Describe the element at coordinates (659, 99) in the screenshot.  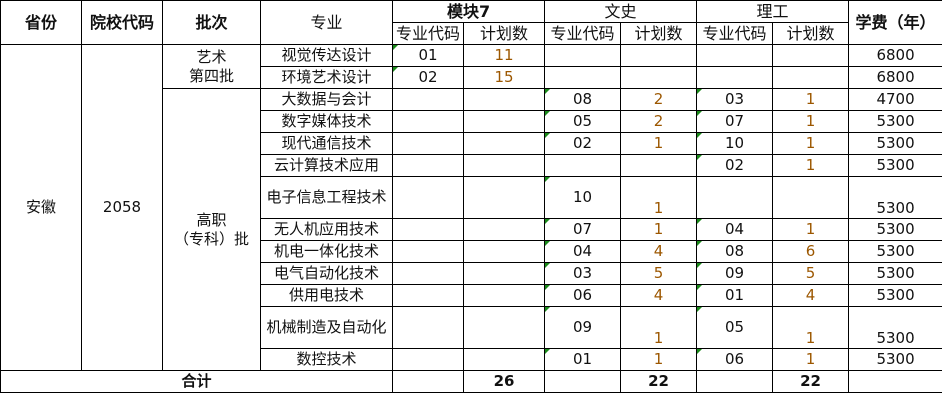
I see `ws-count-cell: 2` at that location.